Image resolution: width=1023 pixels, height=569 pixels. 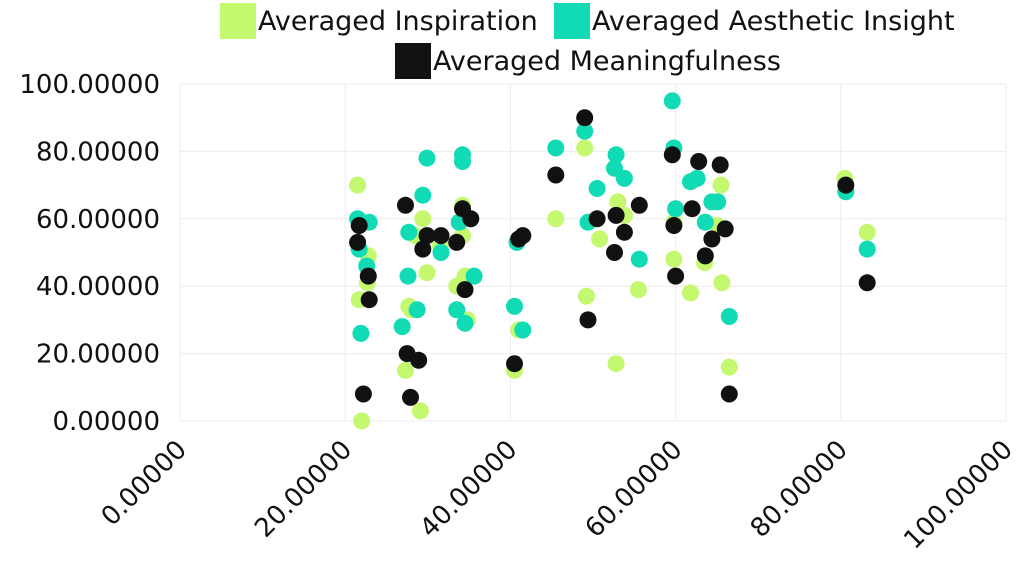 I want to click on y-tick-label: 40.00000, so click(x=98, y=287).